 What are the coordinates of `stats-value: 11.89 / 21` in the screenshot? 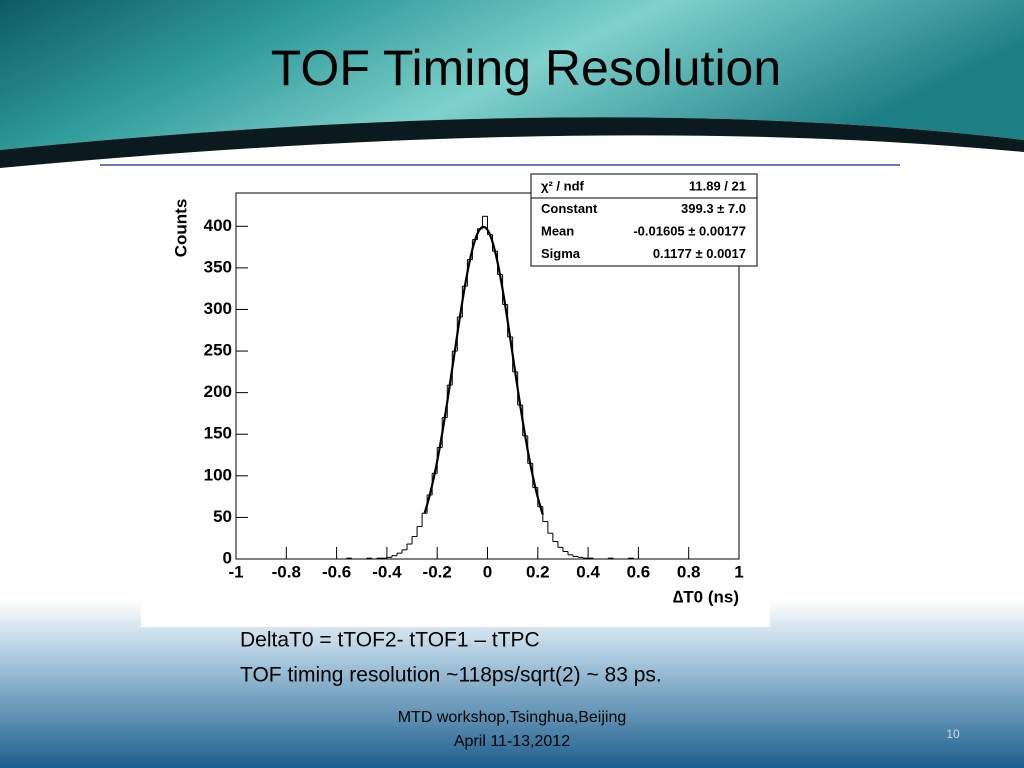 It's located at (717, 185).